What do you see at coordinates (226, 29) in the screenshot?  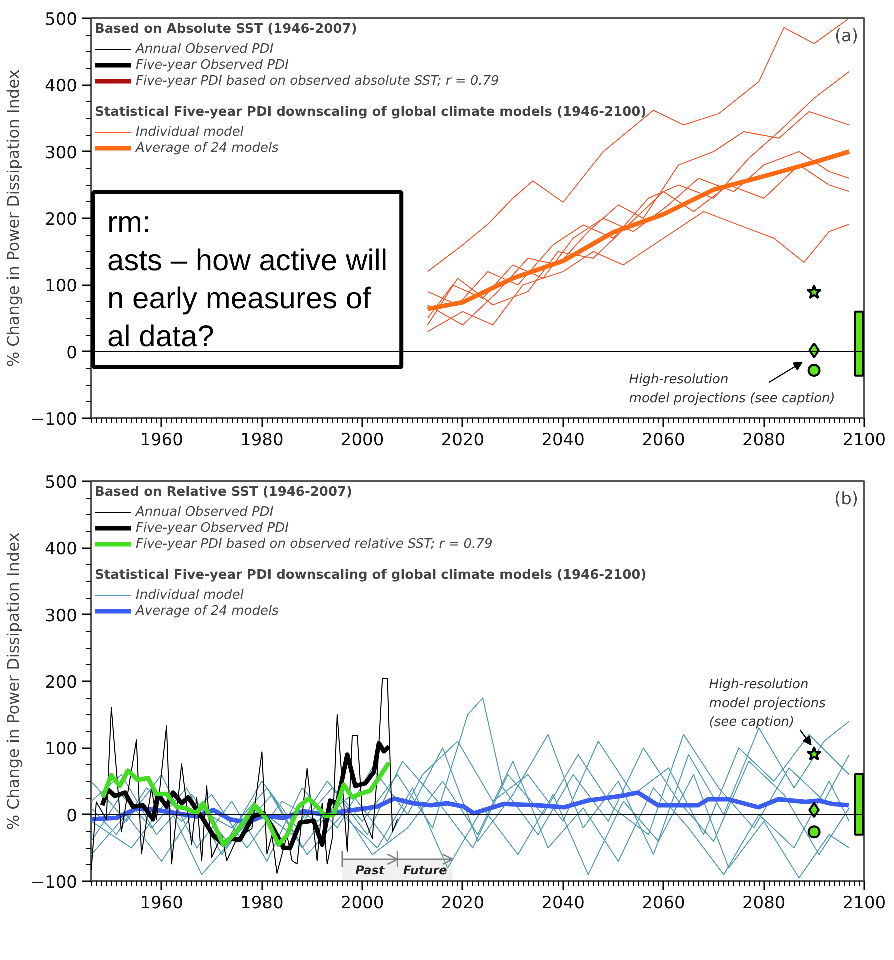 I see `legend-title: Based on Absolute SST (1946-2007)` at bounding box center [226, 29].